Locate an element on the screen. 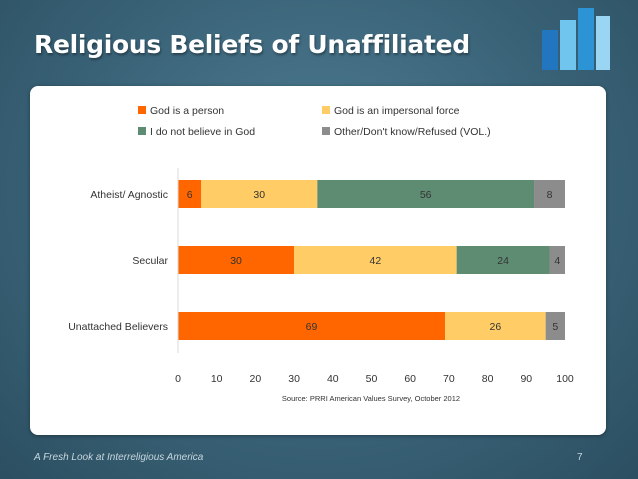  data-label-2-3: 24 is located at coordinates (503, 261).